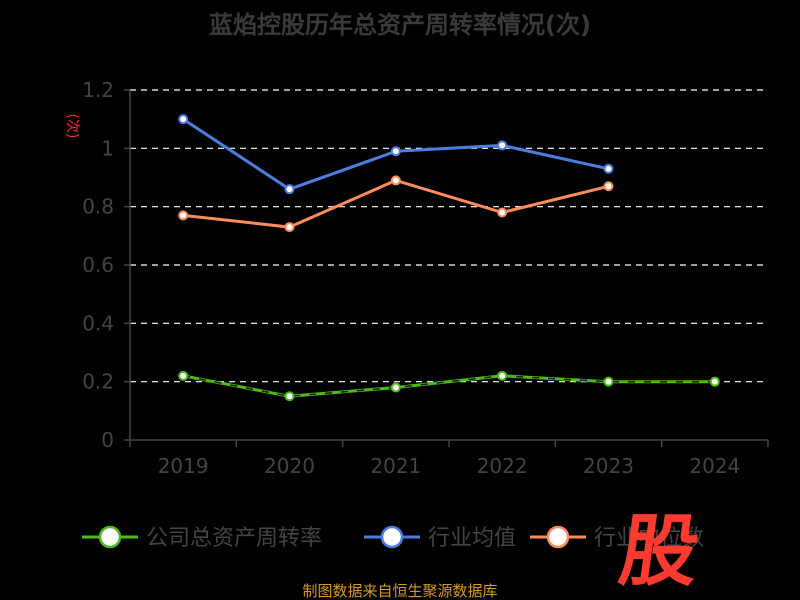 This screenshot has width=800, height=600. Describe the element at coordinates (98, 207) in the screenshot. I see `y-tick-label: 0.8` at that location.